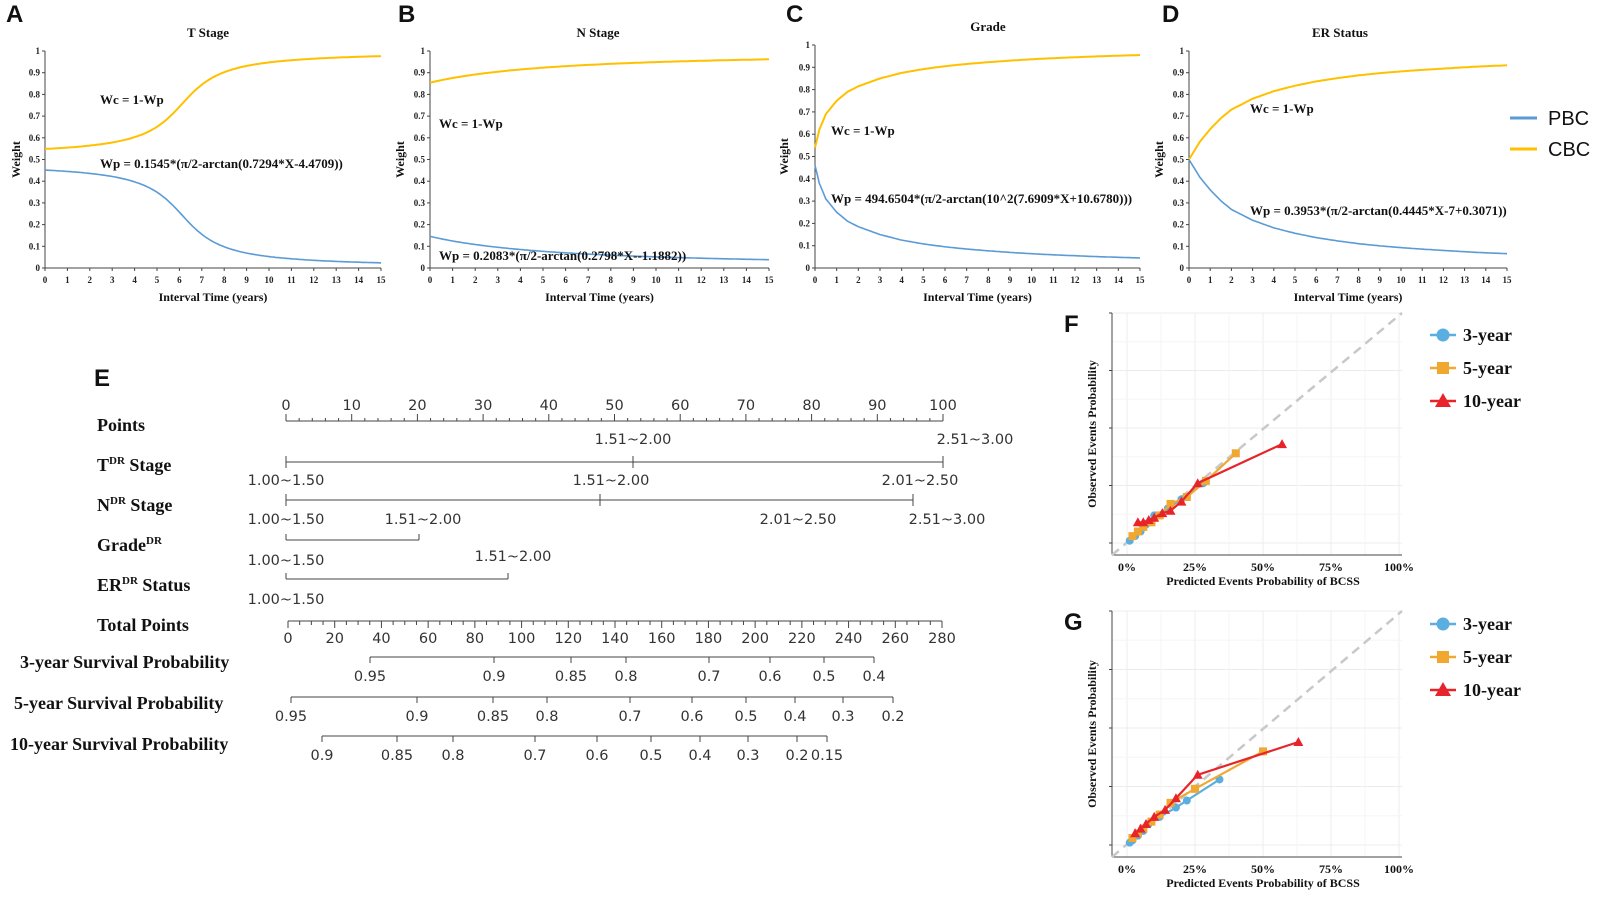  What do you see at coordinates (370, 677) in the screenshot?
I see `s3-label: 0.95` at bounding box center [370, 677].